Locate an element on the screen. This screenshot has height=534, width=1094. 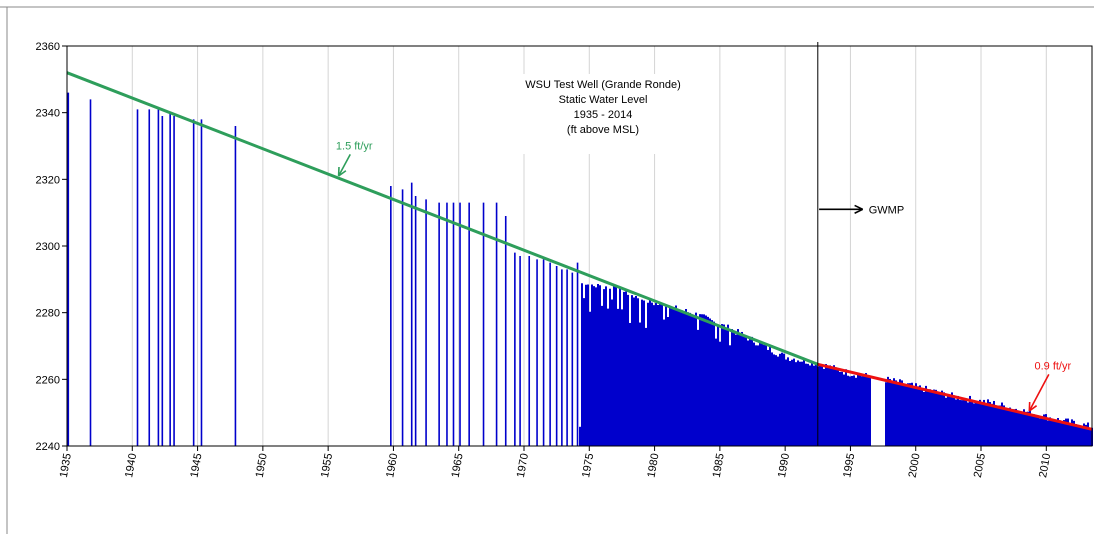
x-tick-label: 2005 is located at coordinates (980, 465).